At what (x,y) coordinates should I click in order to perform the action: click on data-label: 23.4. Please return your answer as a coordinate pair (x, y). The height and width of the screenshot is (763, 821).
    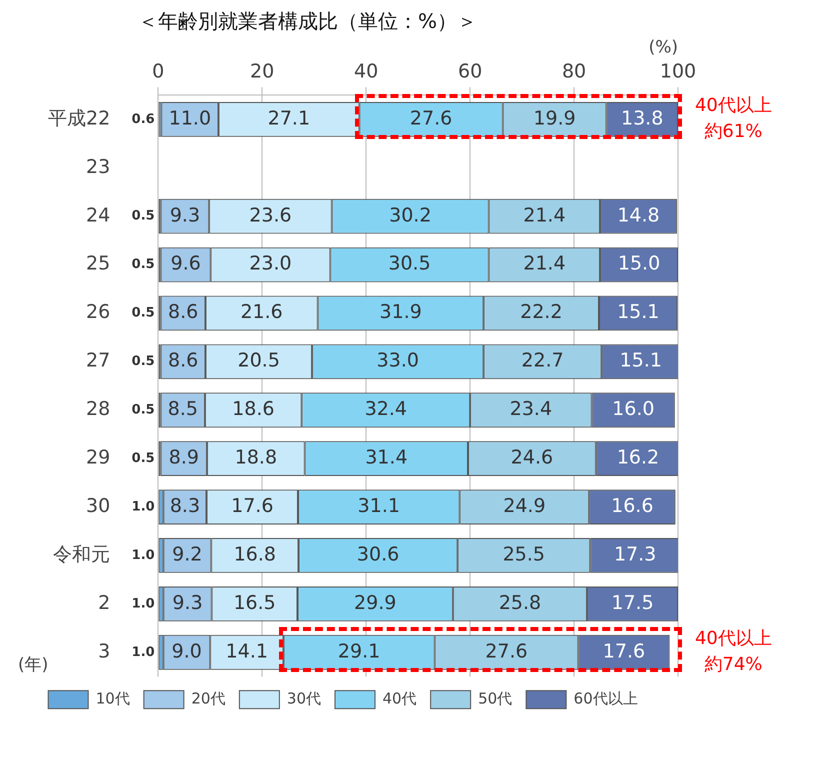
    Looking at the image, I should click on (531, 409).